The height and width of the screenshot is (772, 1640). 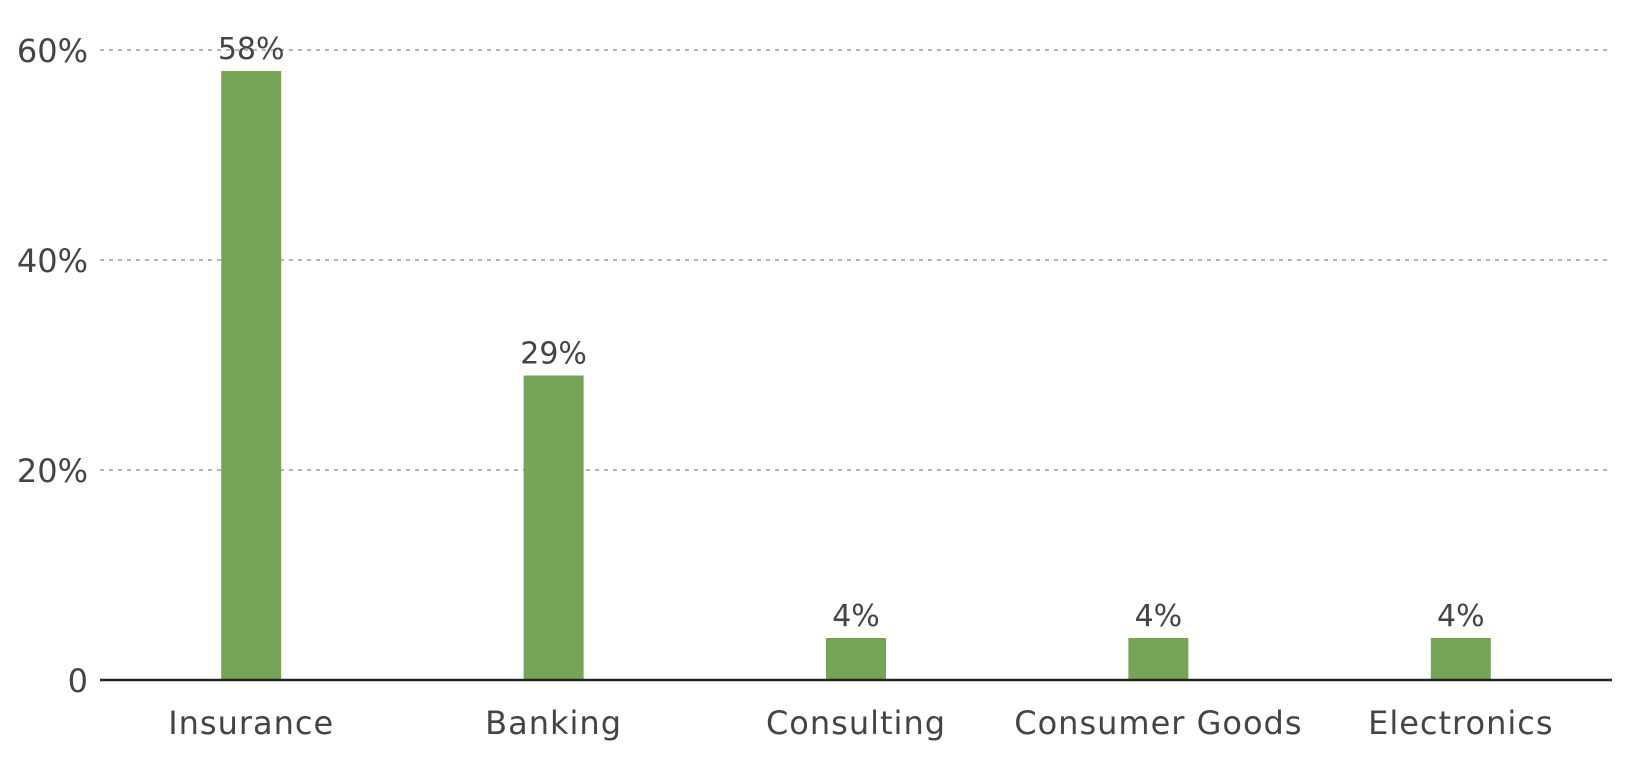 I want to click on x-category-label: Consulting, so click(x=856, y=723).